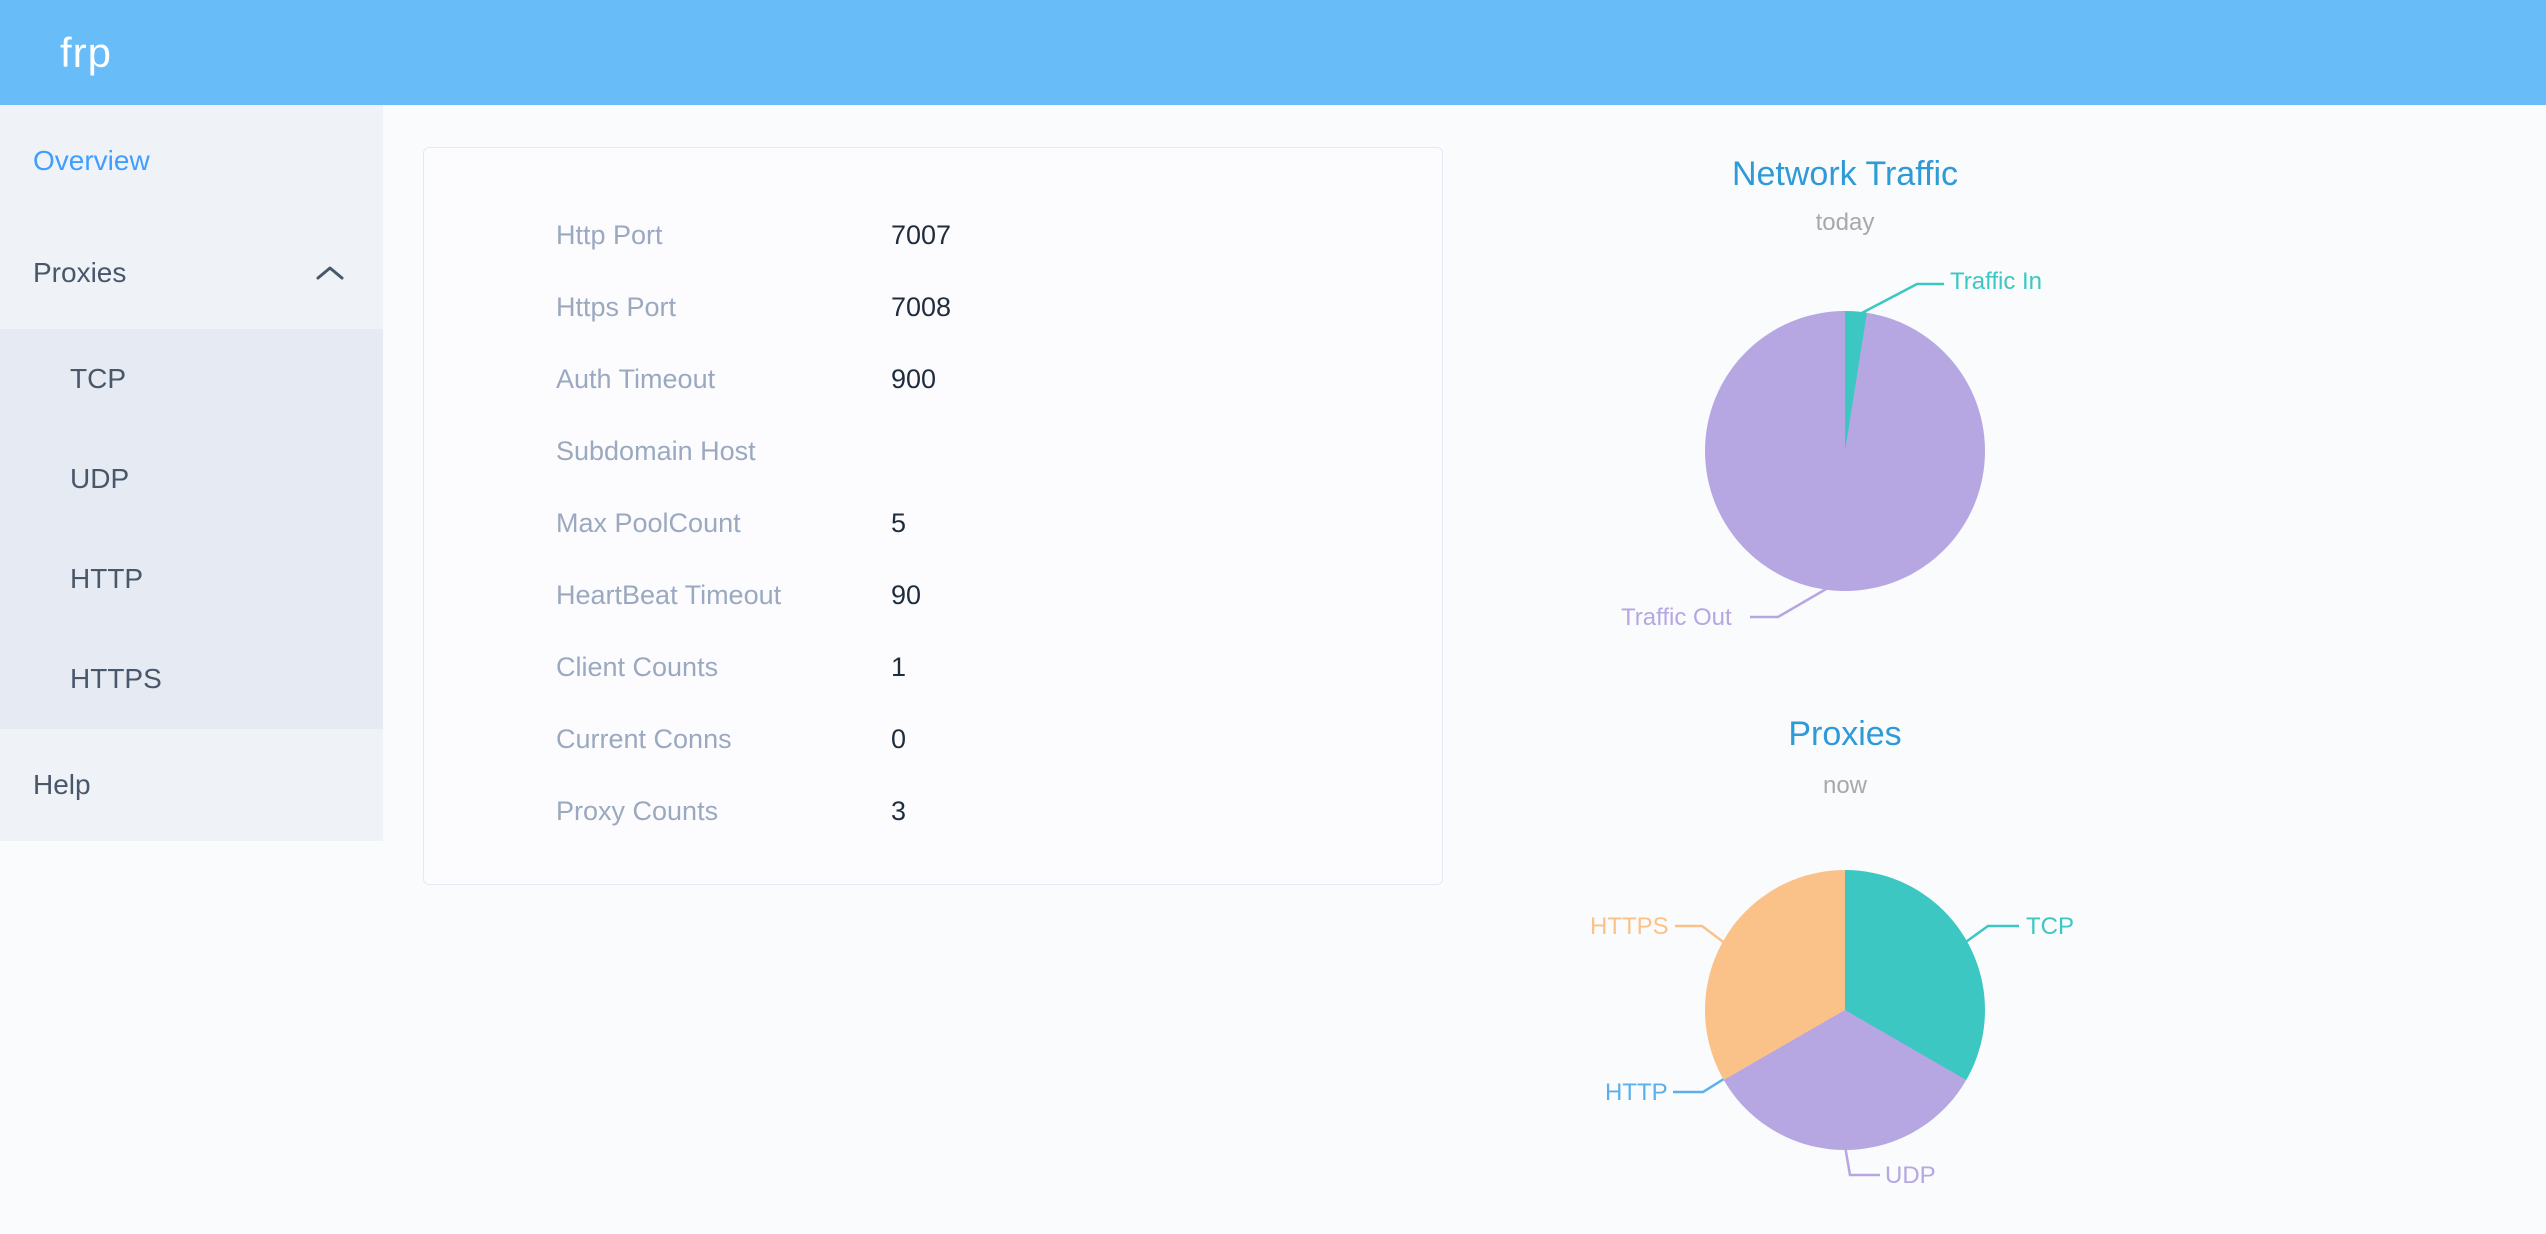 The height and width of the screenshot is (1234, 2546). What do you see at coordinates (899, 522) in the screenshot?
I see `config-value: 5` at bounding box center [899, 522].